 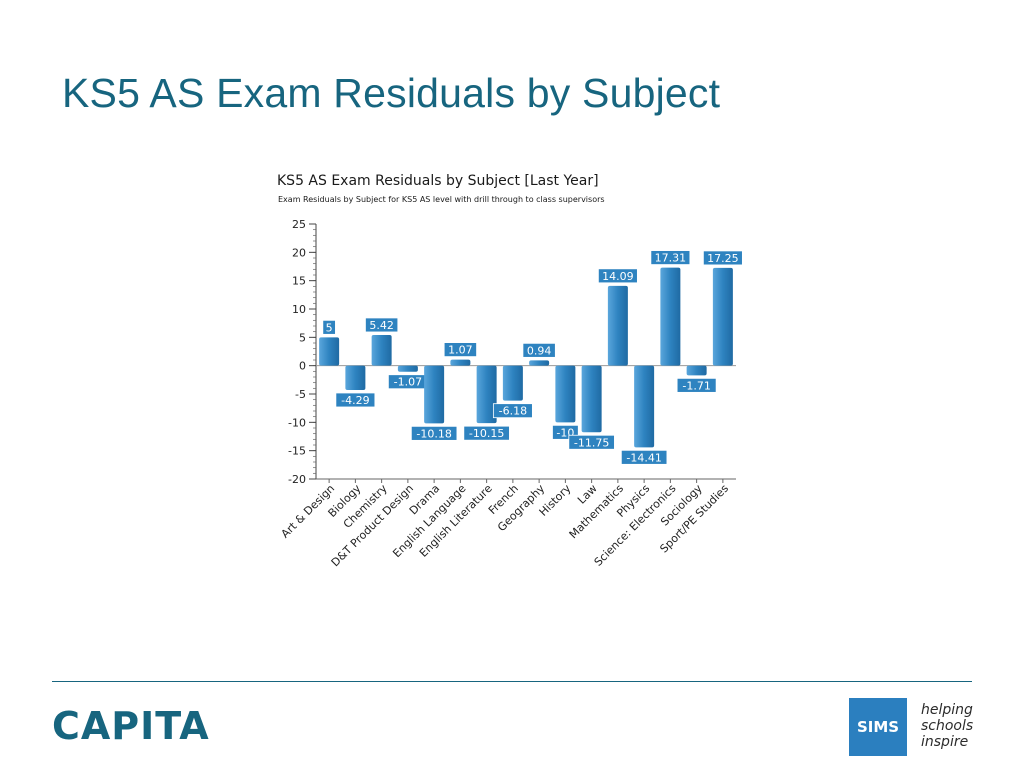 What do you see at coordinates (299, 224) in the screenshot?
I see `y-tick-label: 25` at bounding box center [299, 224].